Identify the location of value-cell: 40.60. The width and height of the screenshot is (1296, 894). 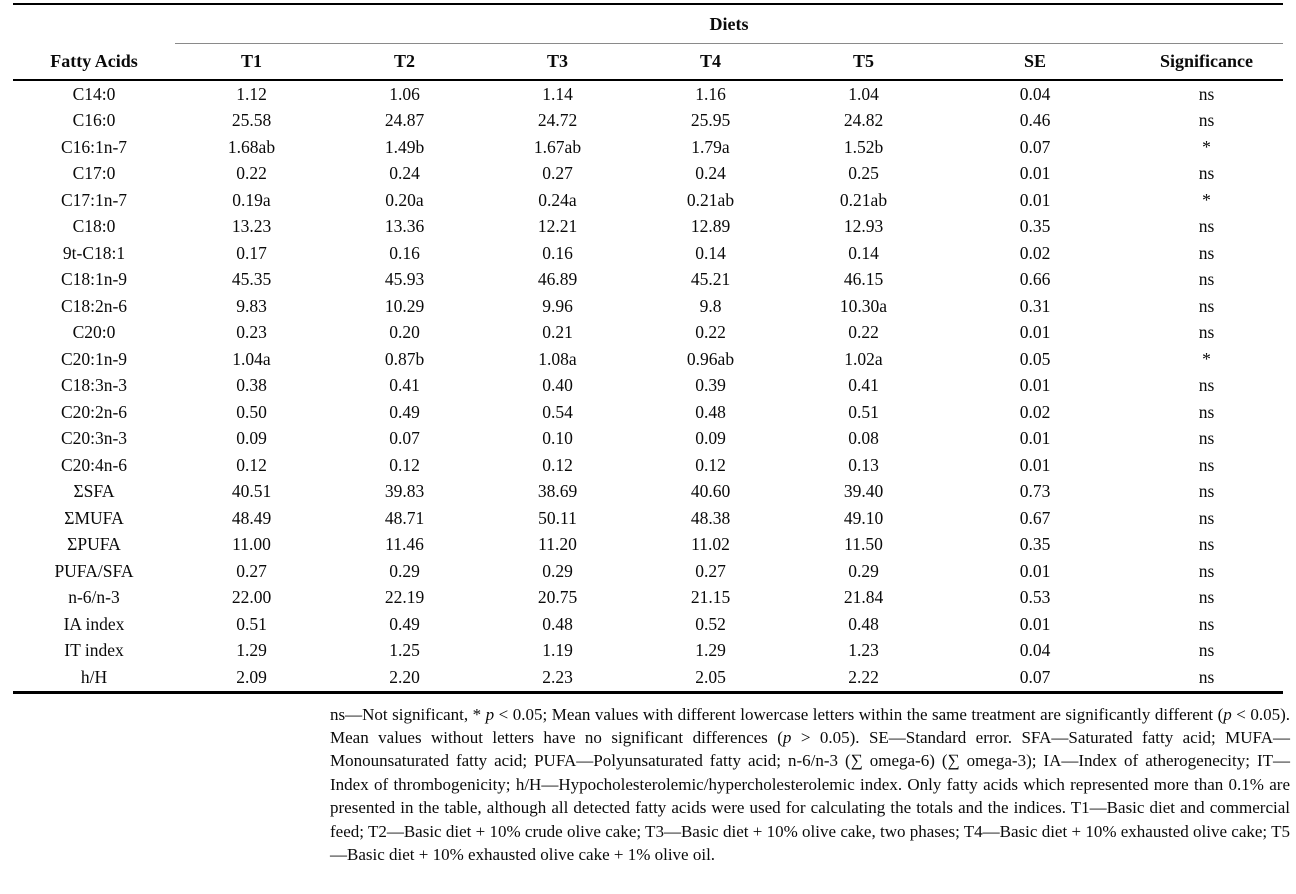
(710, 491).